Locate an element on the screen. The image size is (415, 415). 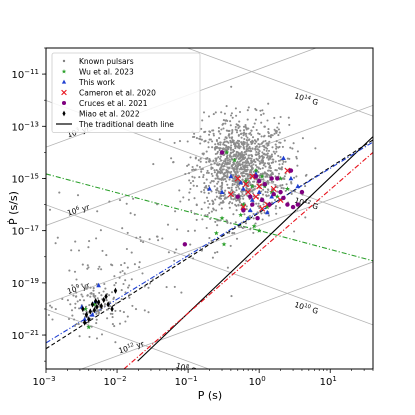
field-line-label-0: 1014 G is located at coordinates (306, 99).